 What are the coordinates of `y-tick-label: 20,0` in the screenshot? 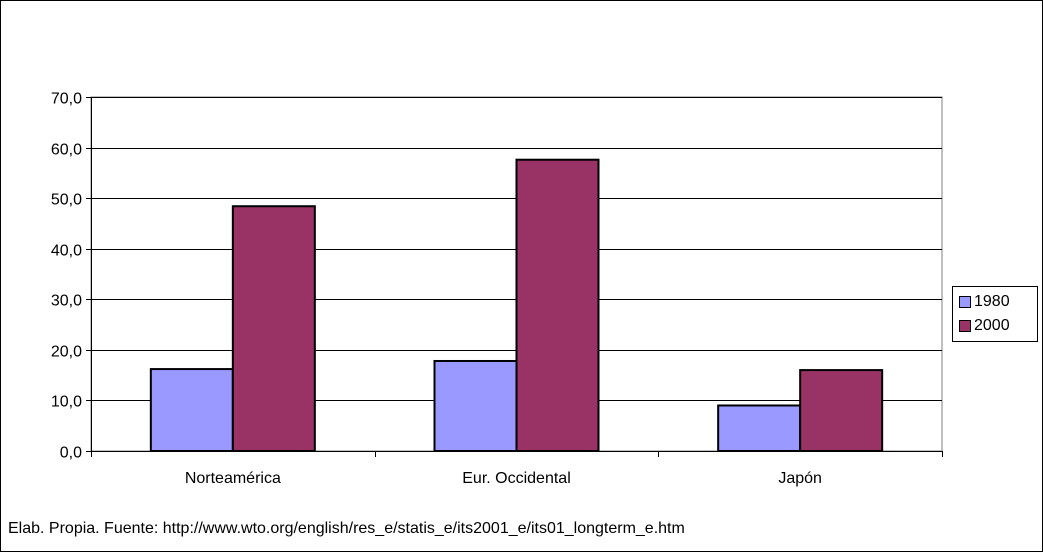 It's located at (66, 352).